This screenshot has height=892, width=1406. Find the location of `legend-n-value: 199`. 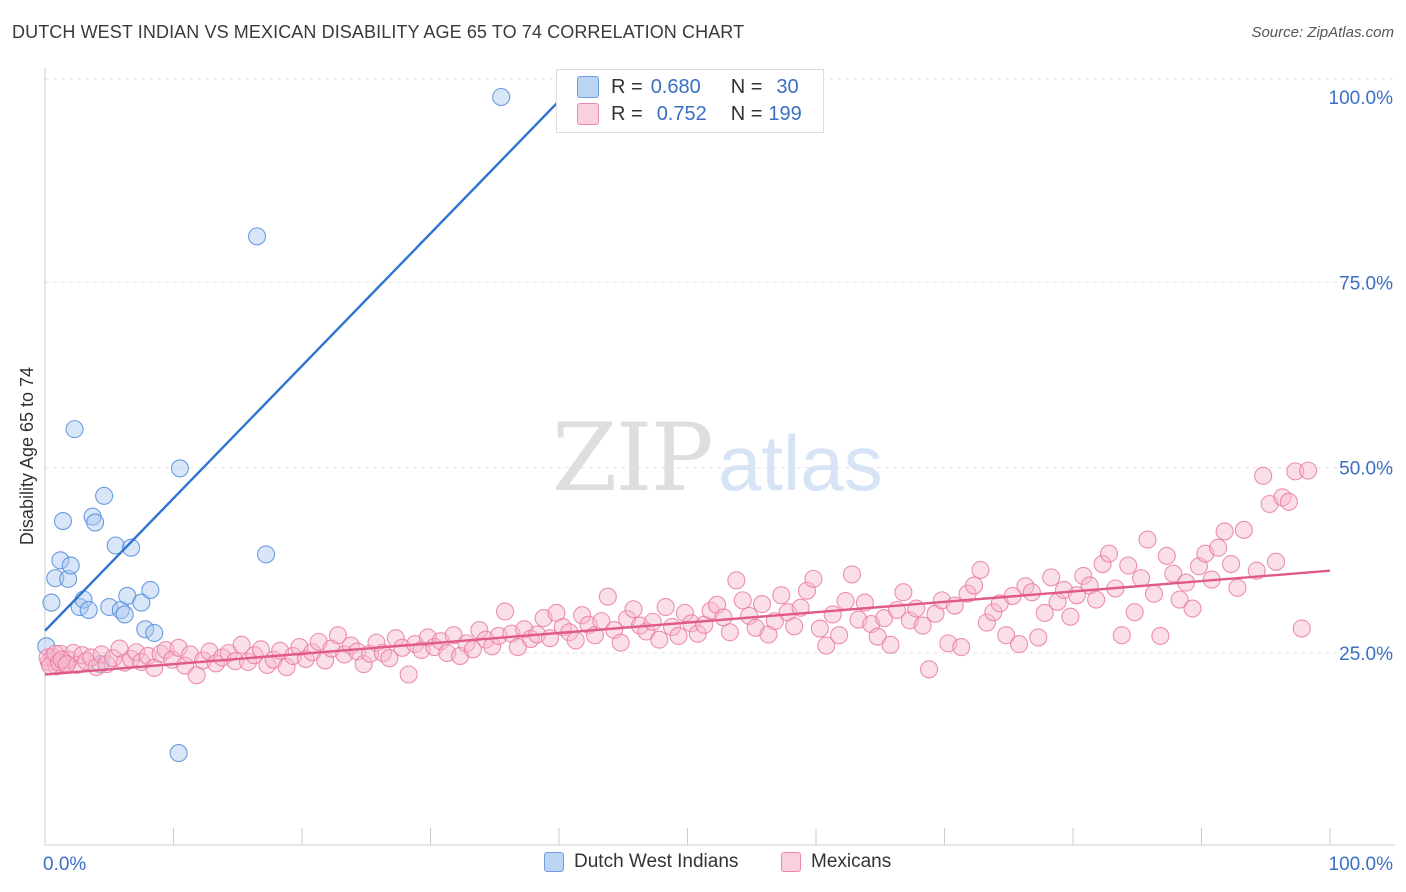

legend-n-value: 199 is located at coordinates (785, 113).